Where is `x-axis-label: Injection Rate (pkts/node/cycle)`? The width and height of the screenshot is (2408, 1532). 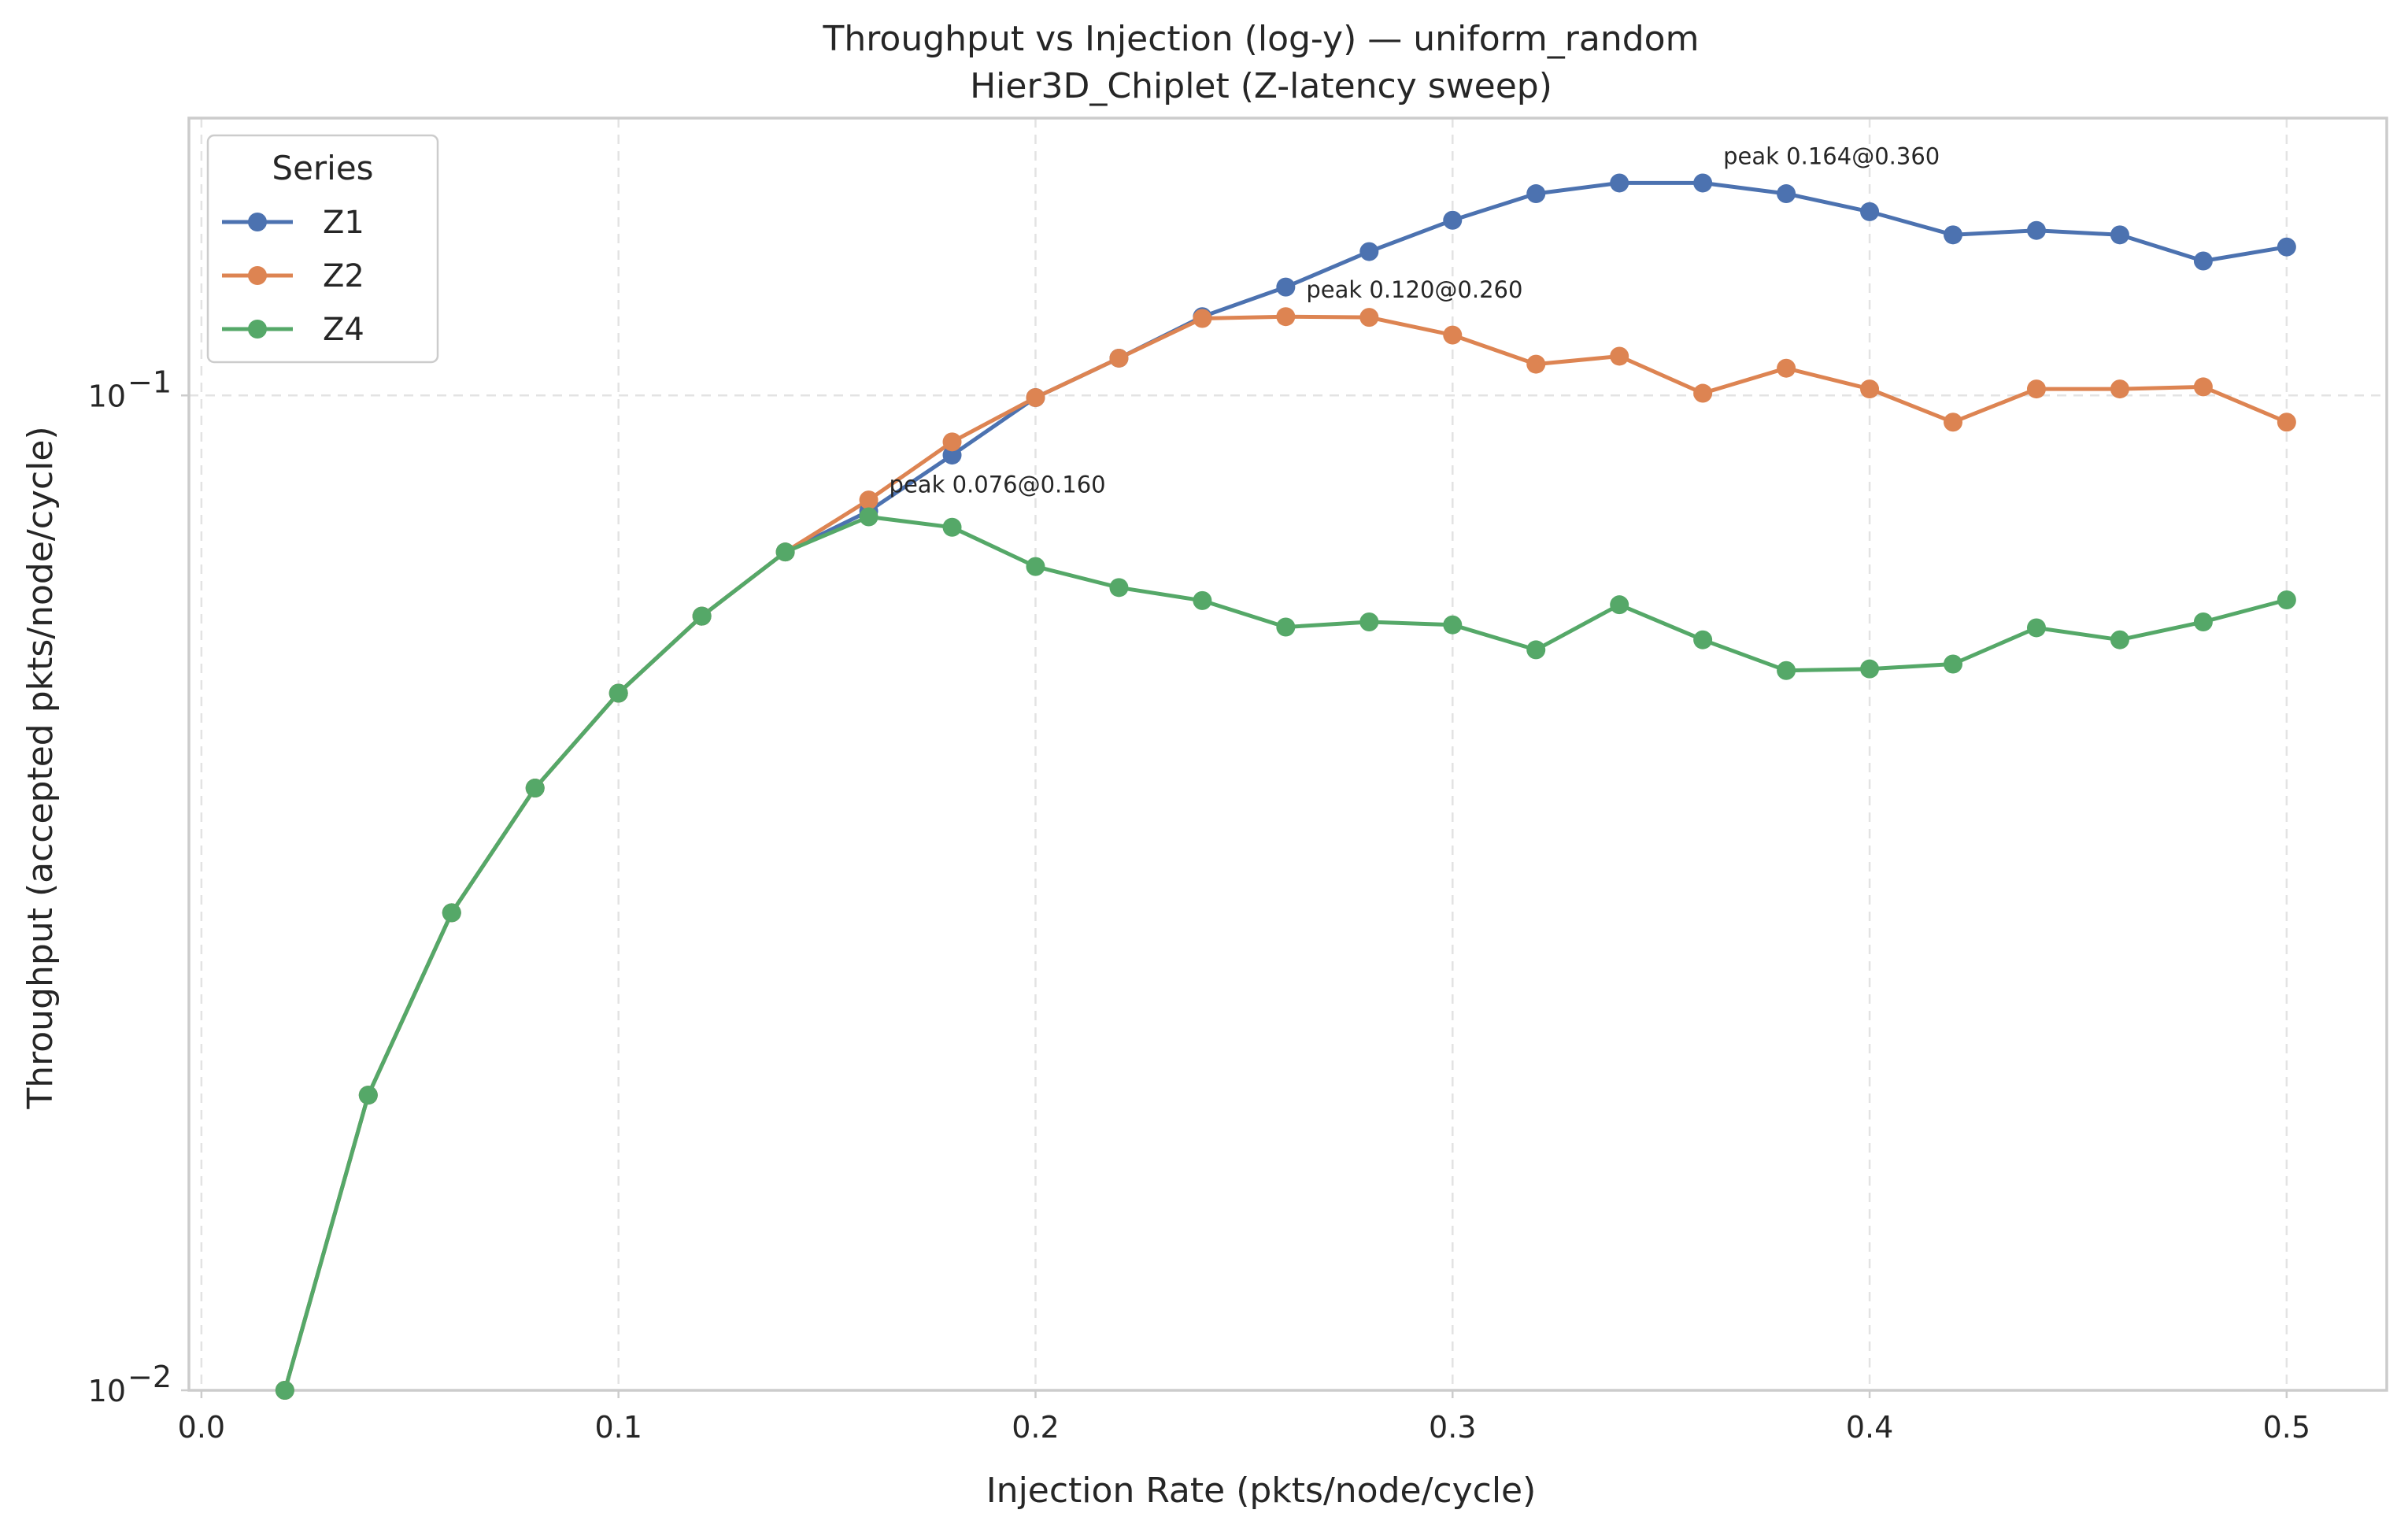
x-axis-label: Injection Rate (pkts/node/cycle) is located at coordinates (1261, 1491).